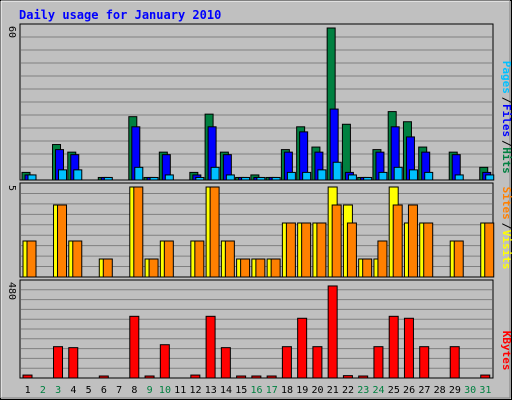 Image resolution: width=512 pixels, height=400 pixels. I want to click on x-tick-label-day-25: 25, so click(394, 390).